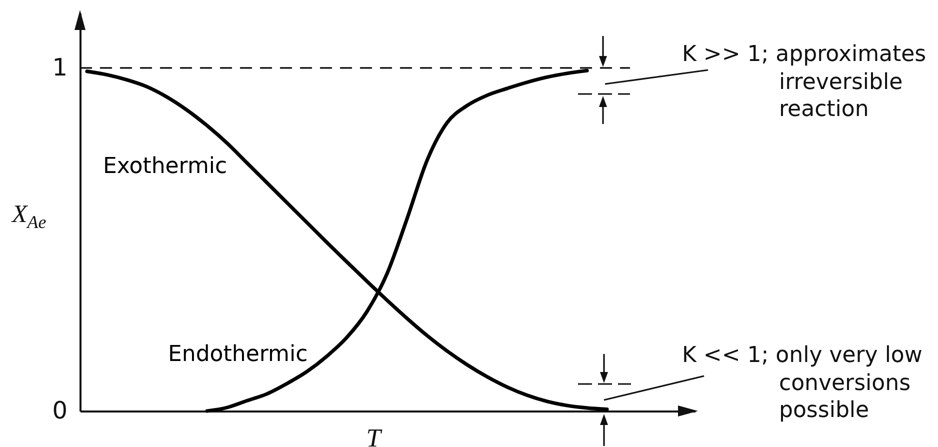 The height and width of the screenshot is (447, 938). What do you see at coordinates (238, 354) in the screenshot?
I see `series-label: Endothermic` at bounding box center [238, 354].